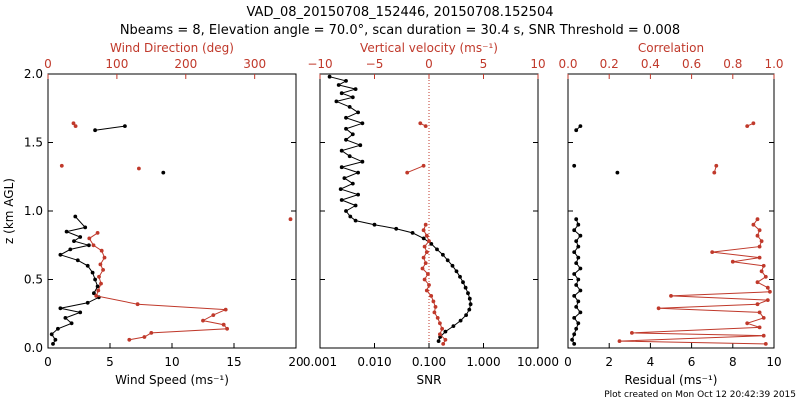 This screenshot has height=400, width=800. What do you see at coordinates (375, 64) in the screenshot?
I see `x-tick-label-top: −5` at bounding box center [375, 64].